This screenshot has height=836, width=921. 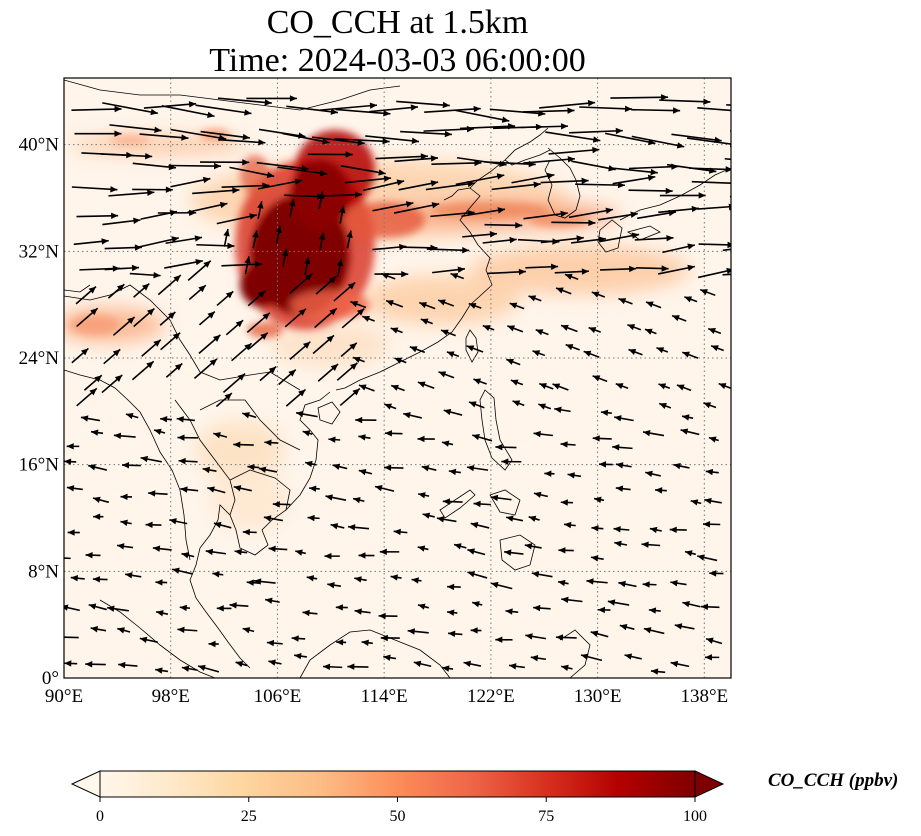 What do you see at coordinates (130, 140) in the screenshot?
I see `plume-tibet-fragment` at bounding box center [130, 140].